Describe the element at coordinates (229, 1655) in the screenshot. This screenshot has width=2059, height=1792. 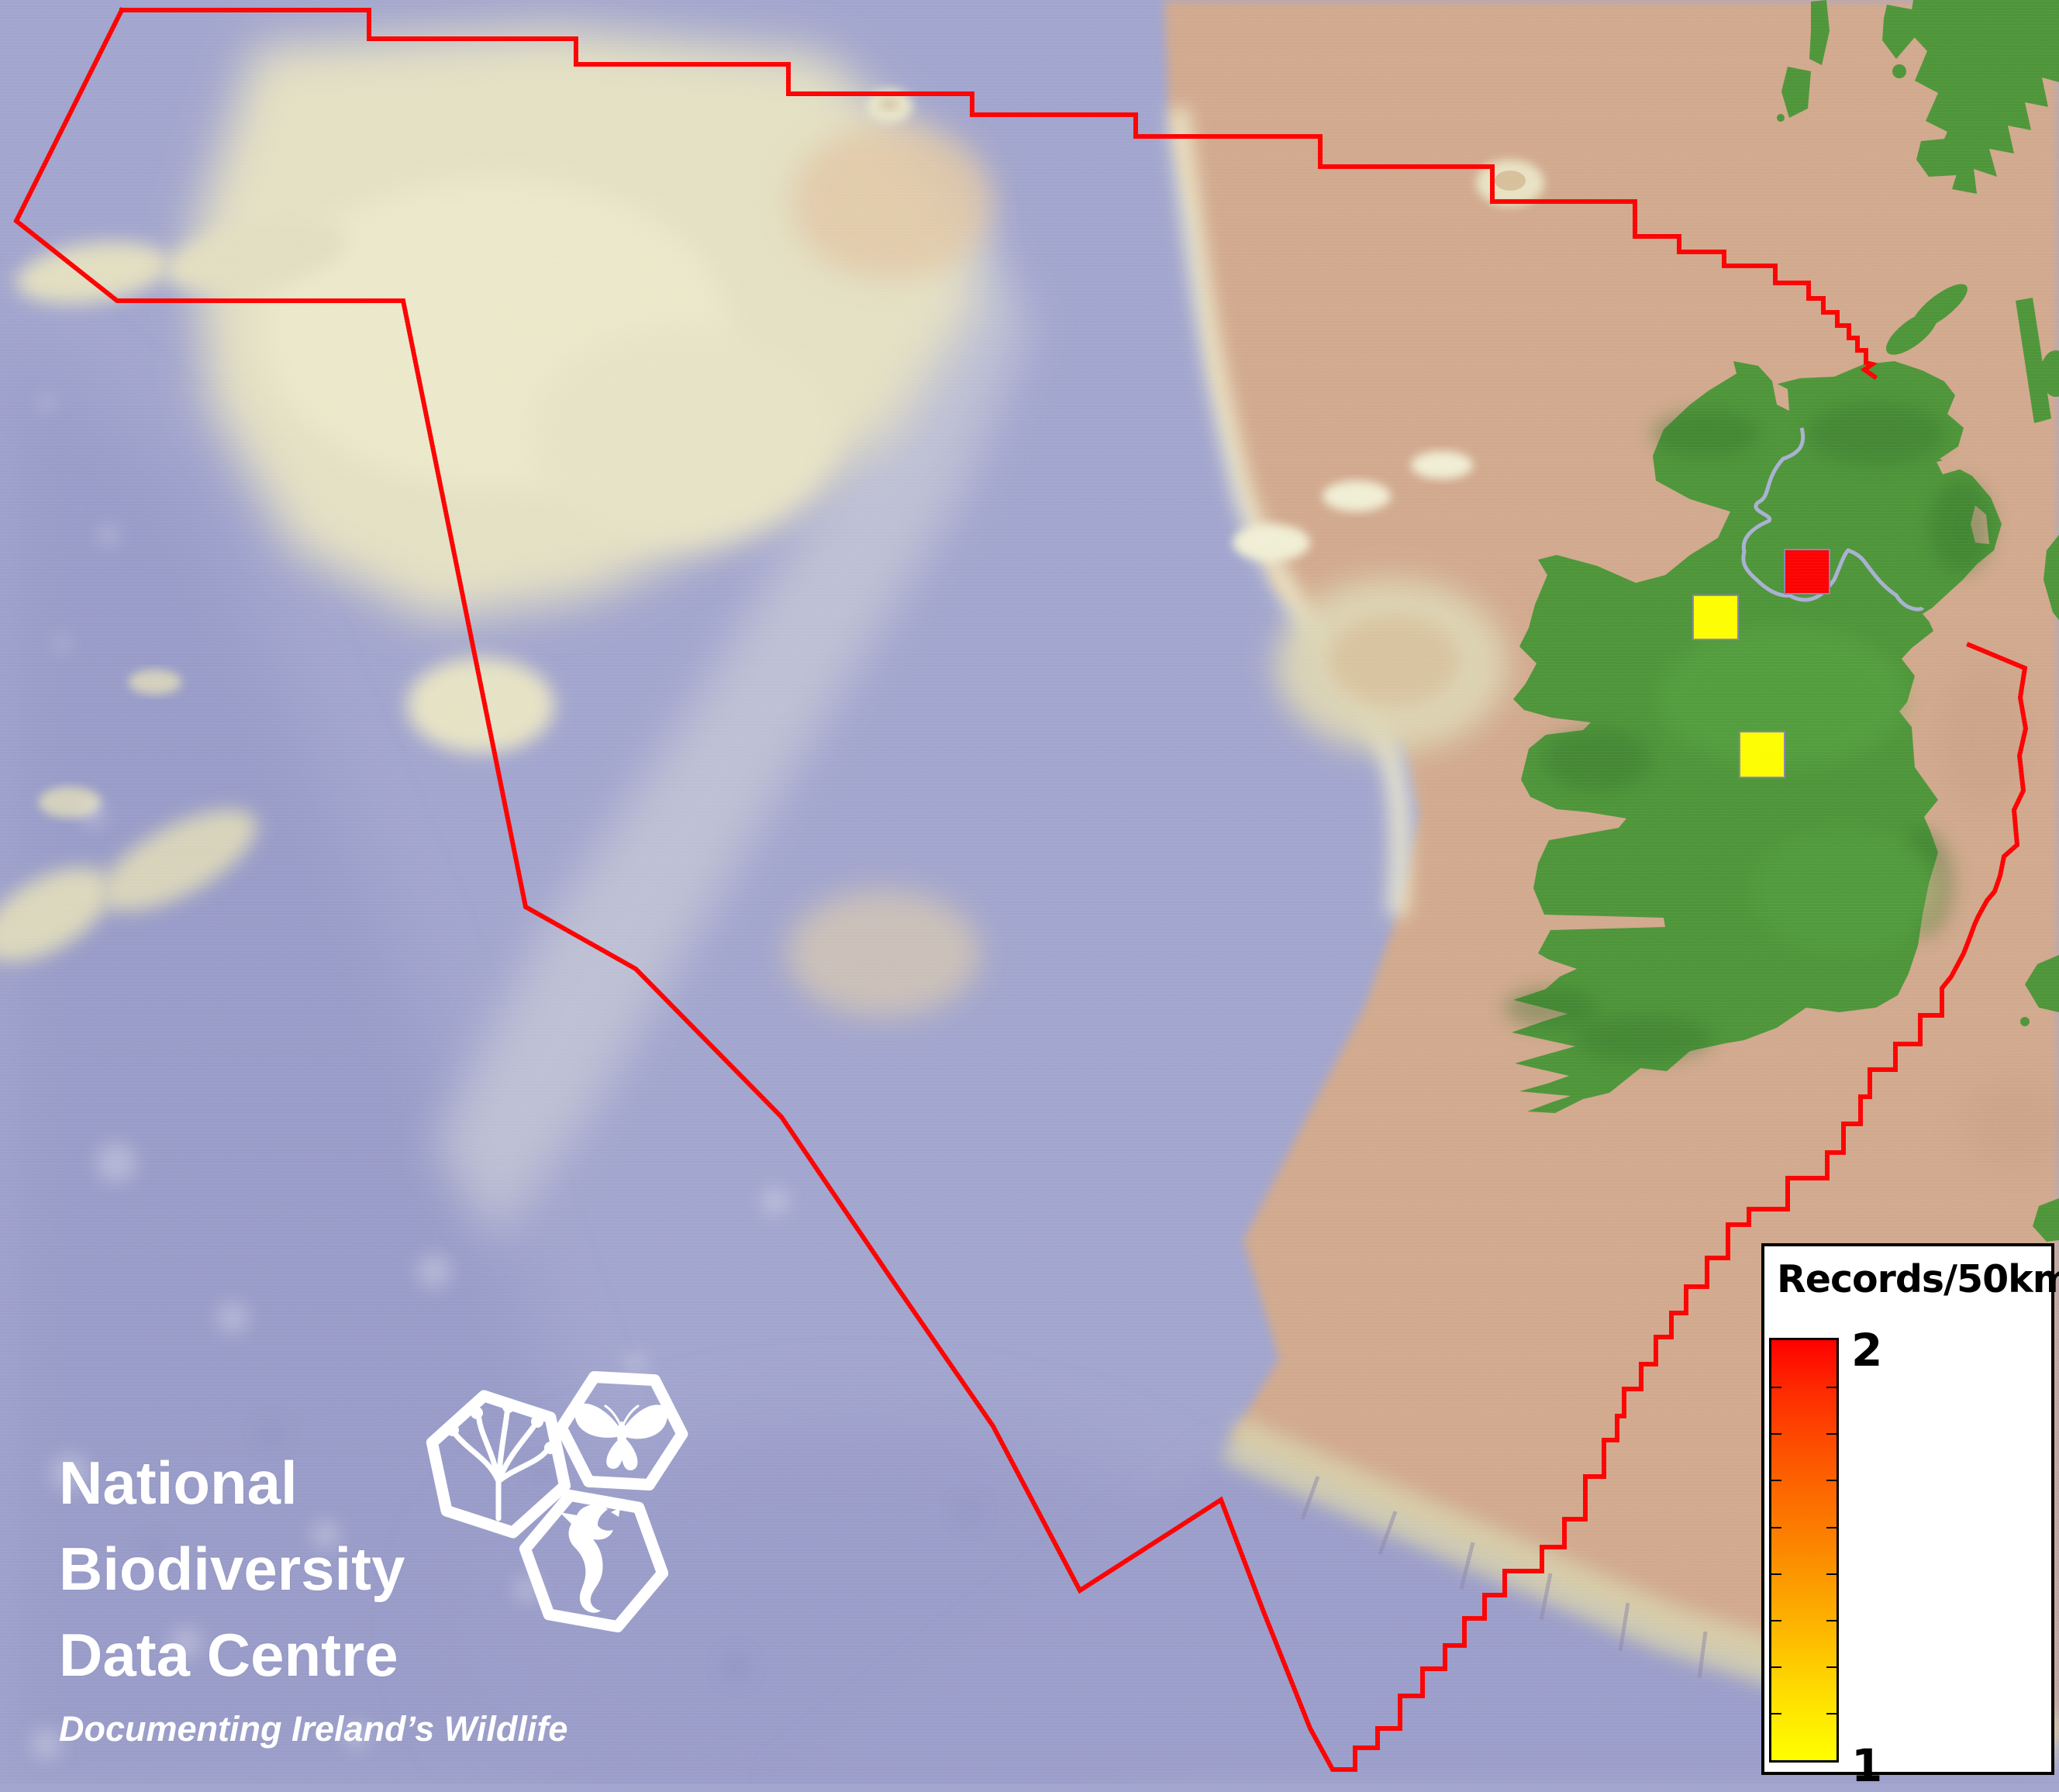
I see `logo-line-3: Data Centre` at that location.